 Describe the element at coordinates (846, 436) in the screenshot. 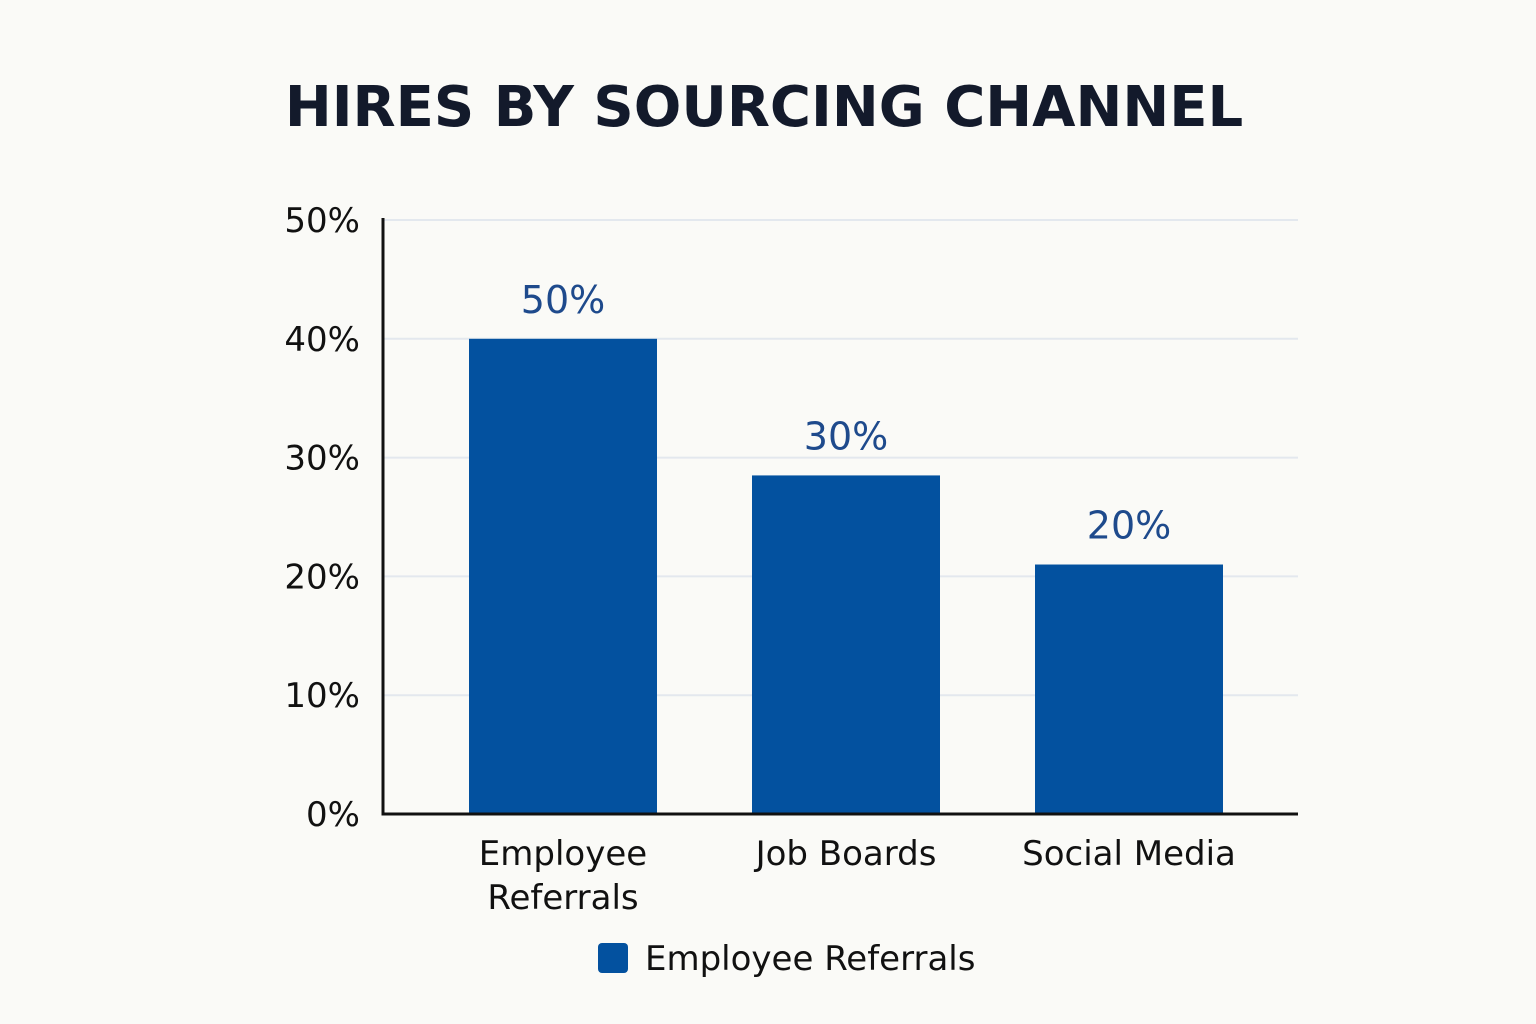

I see `data-label: 30%` at that location.